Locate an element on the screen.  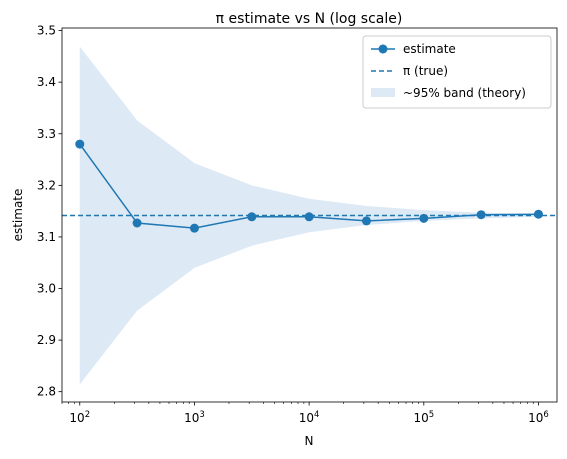
y-tick-label: 3.5 is located at coordinates (46, 31).